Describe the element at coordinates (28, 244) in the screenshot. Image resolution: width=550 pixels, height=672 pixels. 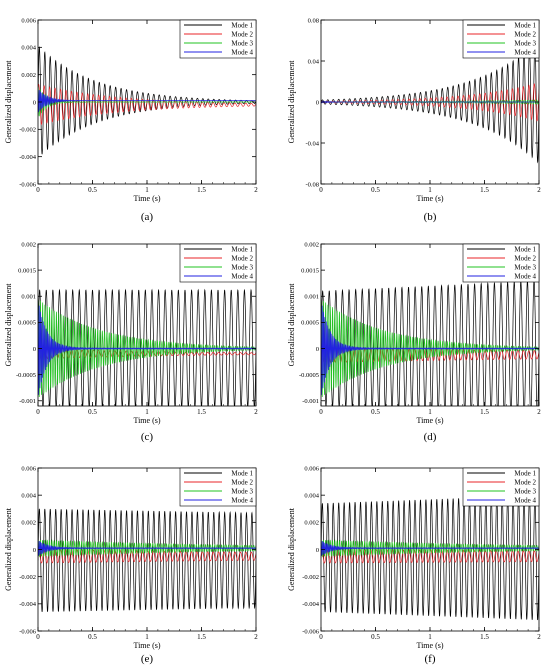
I see `y-tick-label: 0.002` at that location.